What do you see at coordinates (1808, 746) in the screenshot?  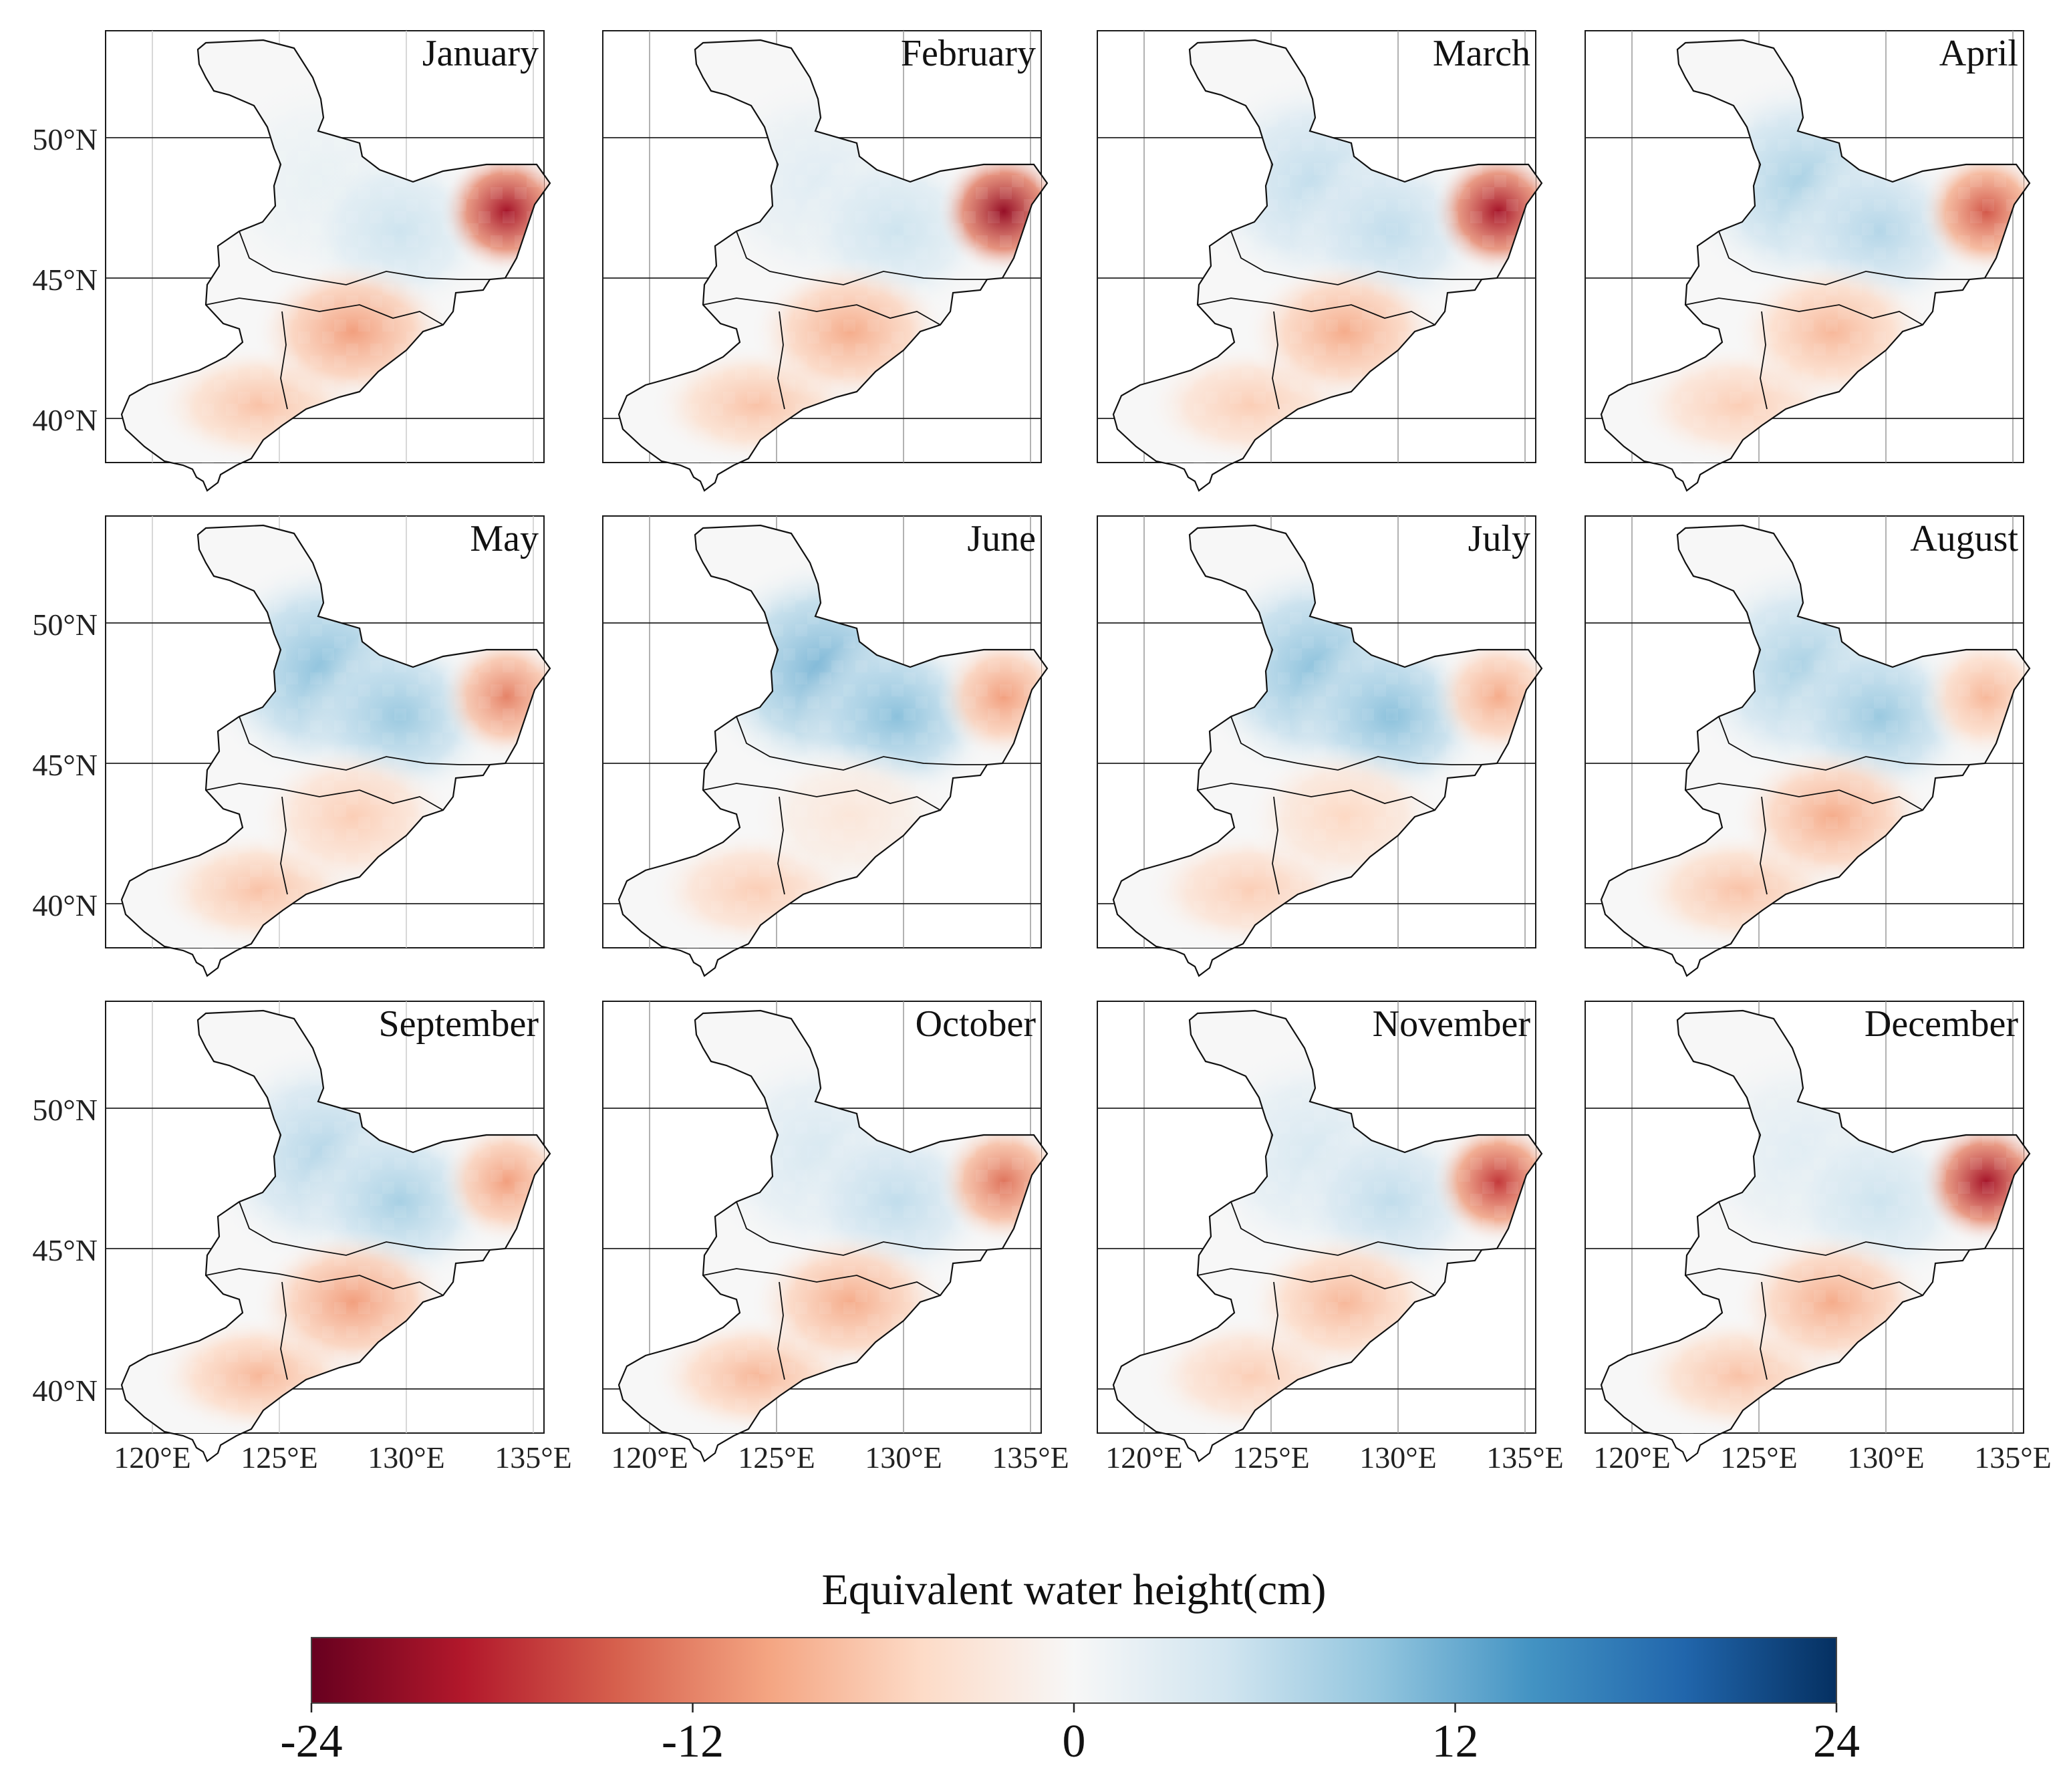 I see `map-panel-august: August` at bounding box center [1808, 746].